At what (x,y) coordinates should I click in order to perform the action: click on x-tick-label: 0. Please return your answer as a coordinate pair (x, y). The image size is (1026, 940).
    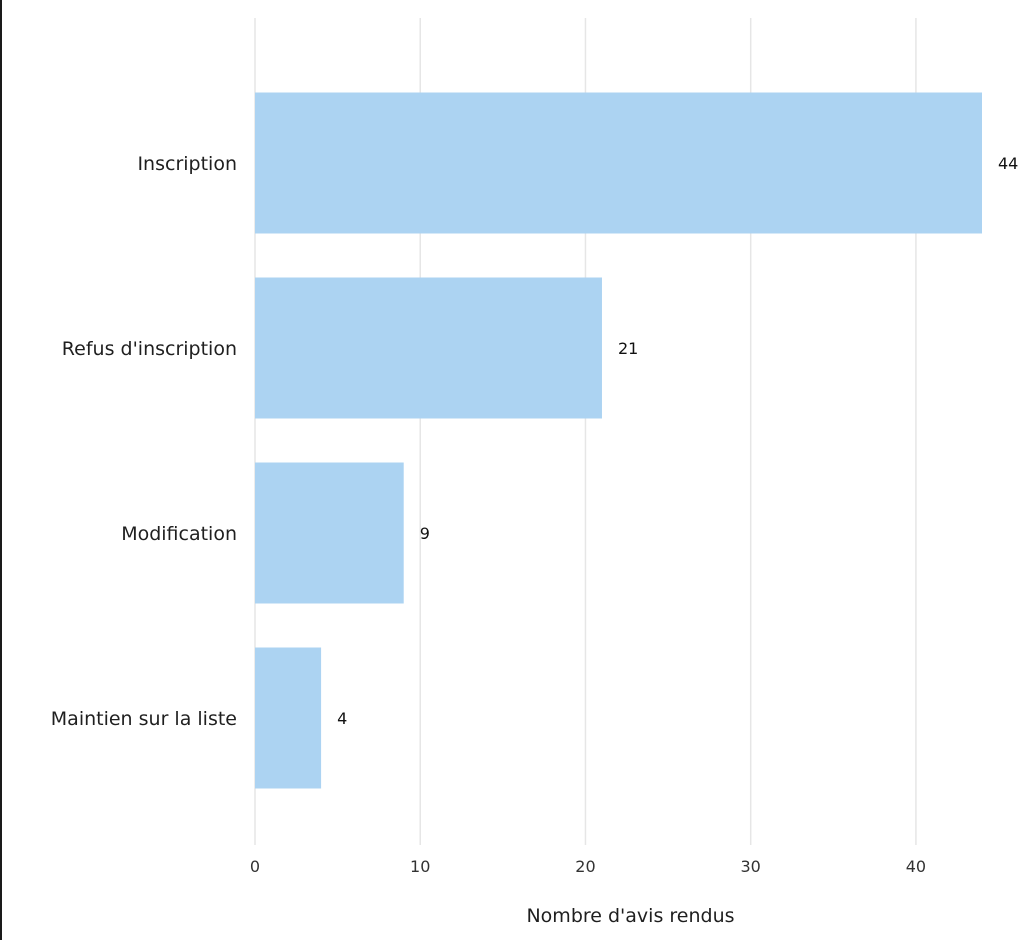
    Looking at the image, I should click on (255, 866).